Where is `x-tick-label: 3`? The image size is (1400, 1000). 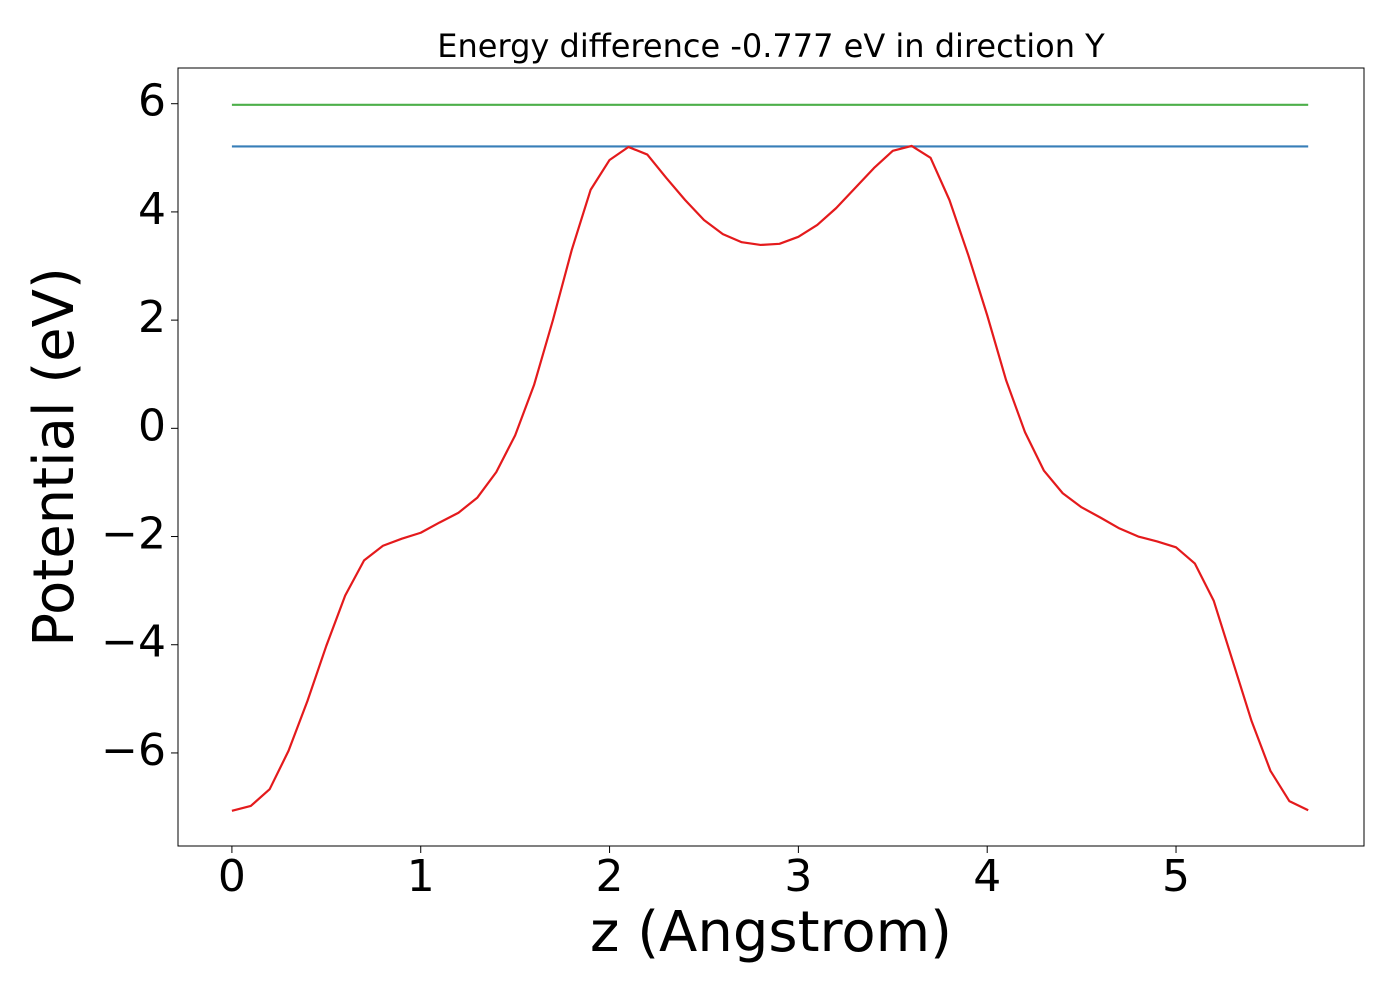 x-tick-label: 3 is located at coordinates (798, 876).